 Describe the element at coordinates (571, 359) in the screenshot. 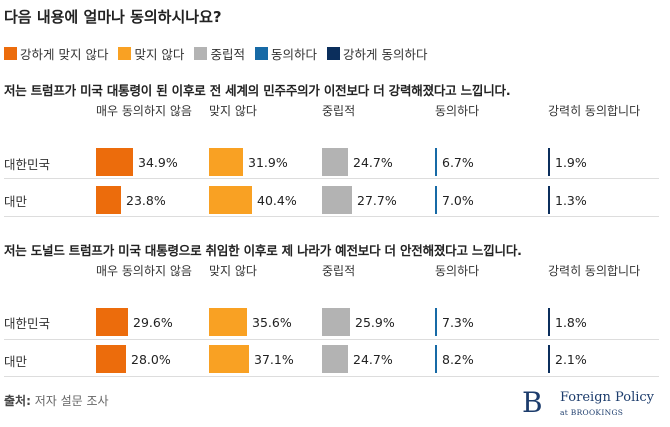

I see `value-label: 2.1%` at that location.